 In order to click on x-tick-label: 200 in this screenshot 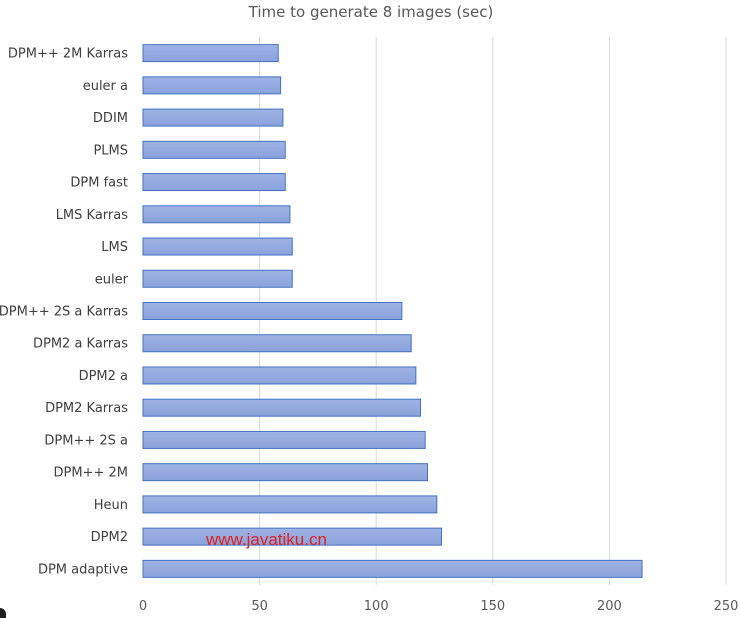, I will do `click(609, 606)`.